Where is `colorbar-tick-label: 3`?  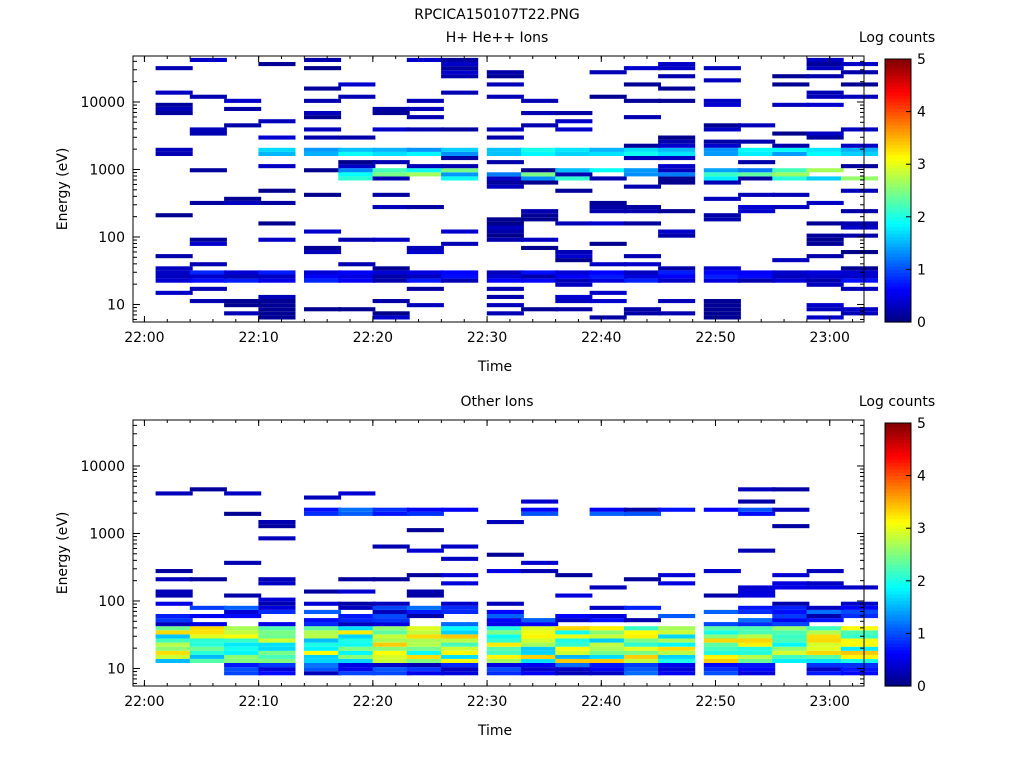
colorbar-tick-label: 3 is located at coordinates (921, 165).